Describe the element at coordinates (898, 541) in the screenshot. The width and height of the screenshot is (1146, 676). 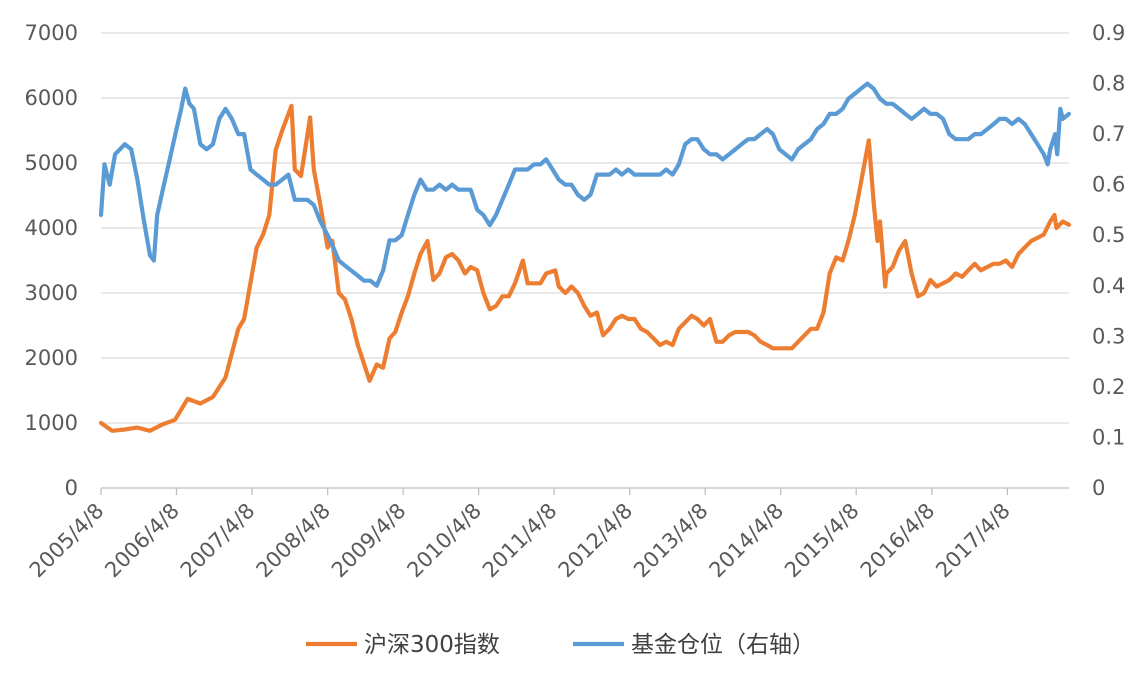
I see `x-tick-label: 2016/4/8` at that location.